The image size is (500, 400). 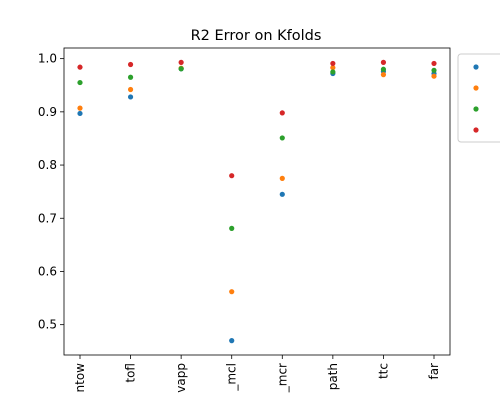 What do you see at coordinates (232, 228) in the screenshot?
I see `point-series-3-mcl` at bounding box center [232, 228].